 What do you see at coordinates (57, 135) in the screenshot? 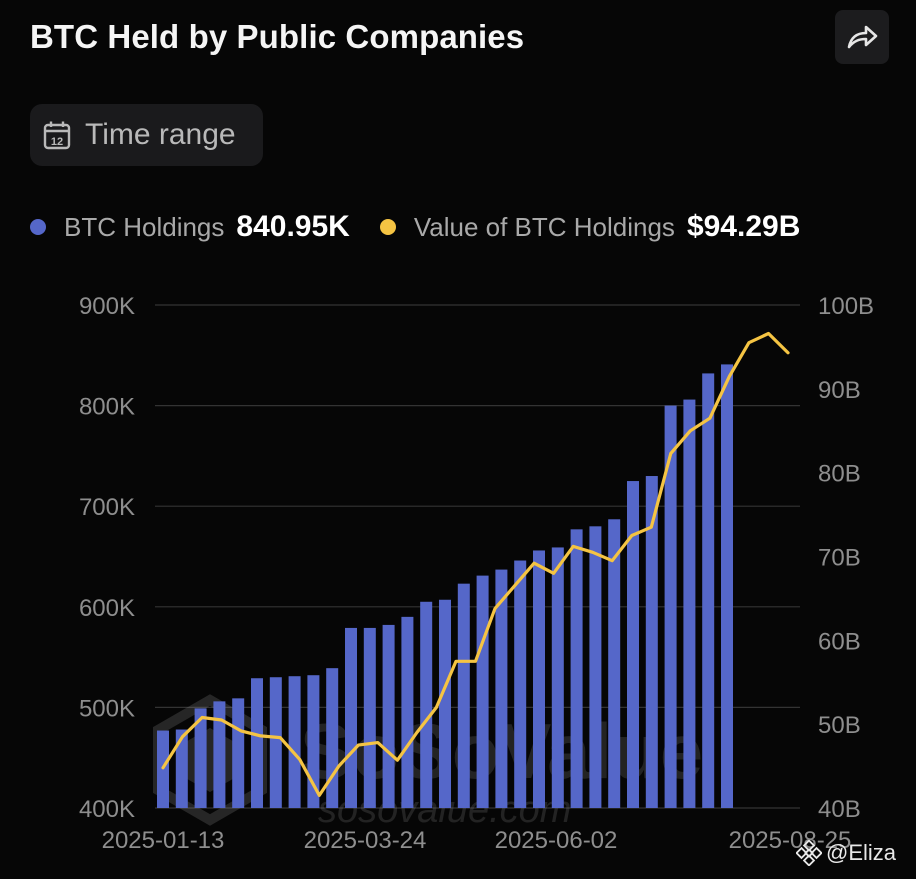
I see `calendar-icon: 12` at bounding box center [57, 135].